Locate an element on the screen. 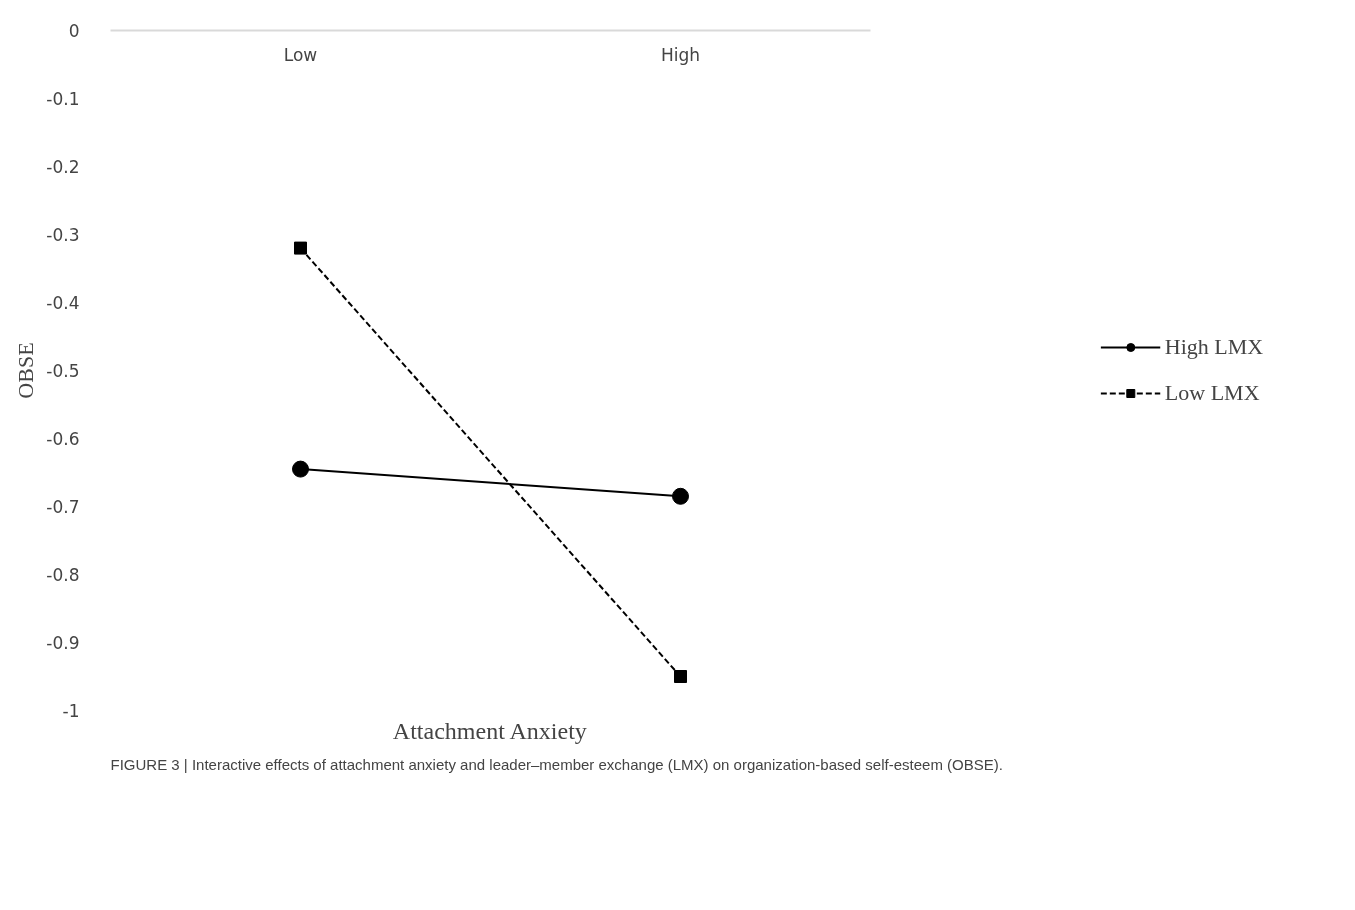 The width and height of the screenshot is (1355, 910). y-tick-label: -0.8 is located at coordinates (63, 575).